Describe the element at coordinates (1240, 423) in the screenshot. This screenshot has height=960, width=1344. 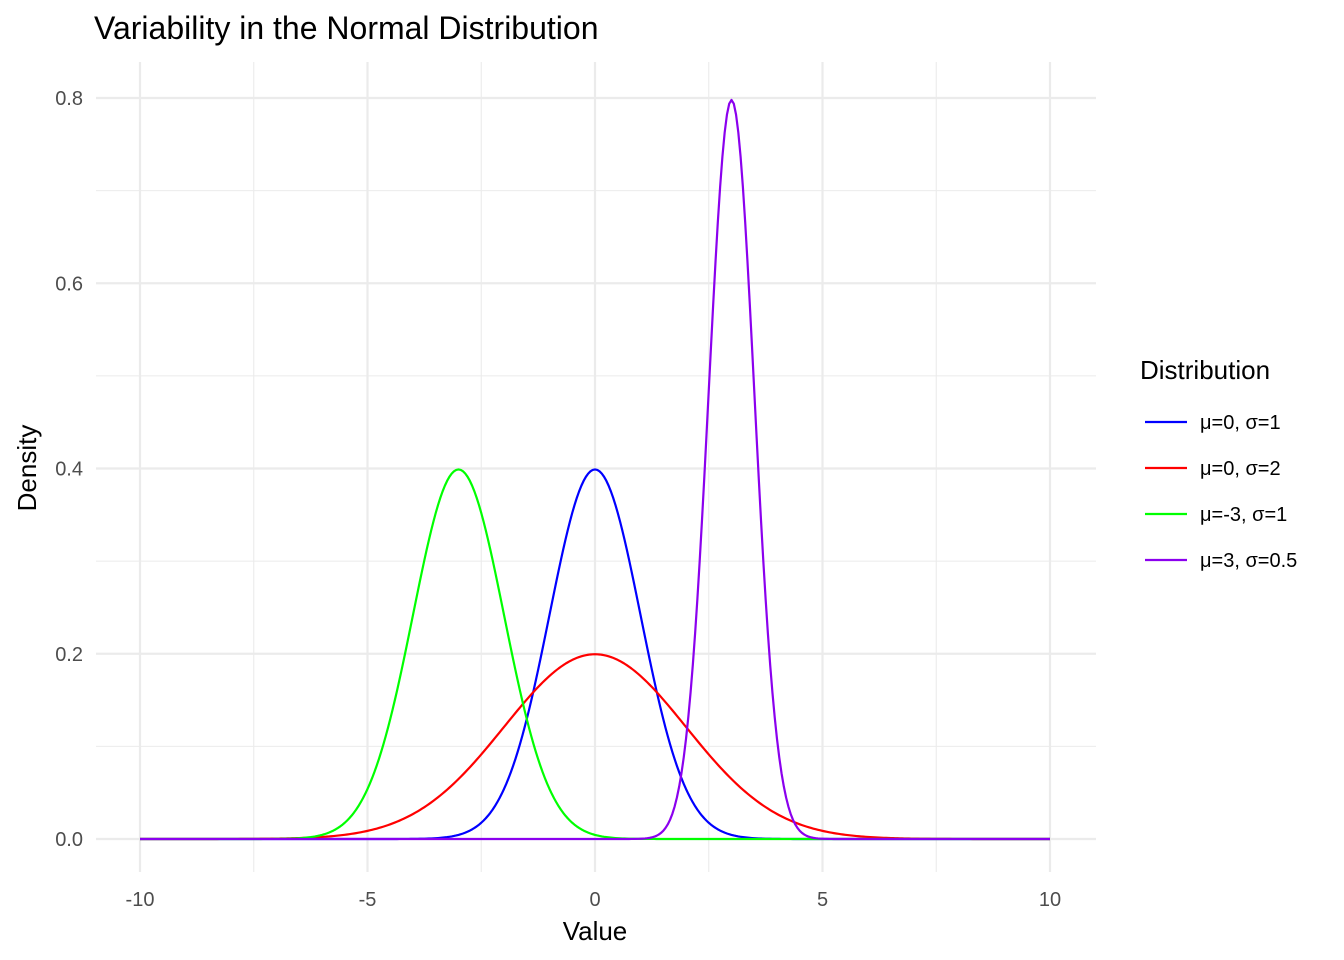
I see `legend-label-0: μ=0, σ=1` at that location.